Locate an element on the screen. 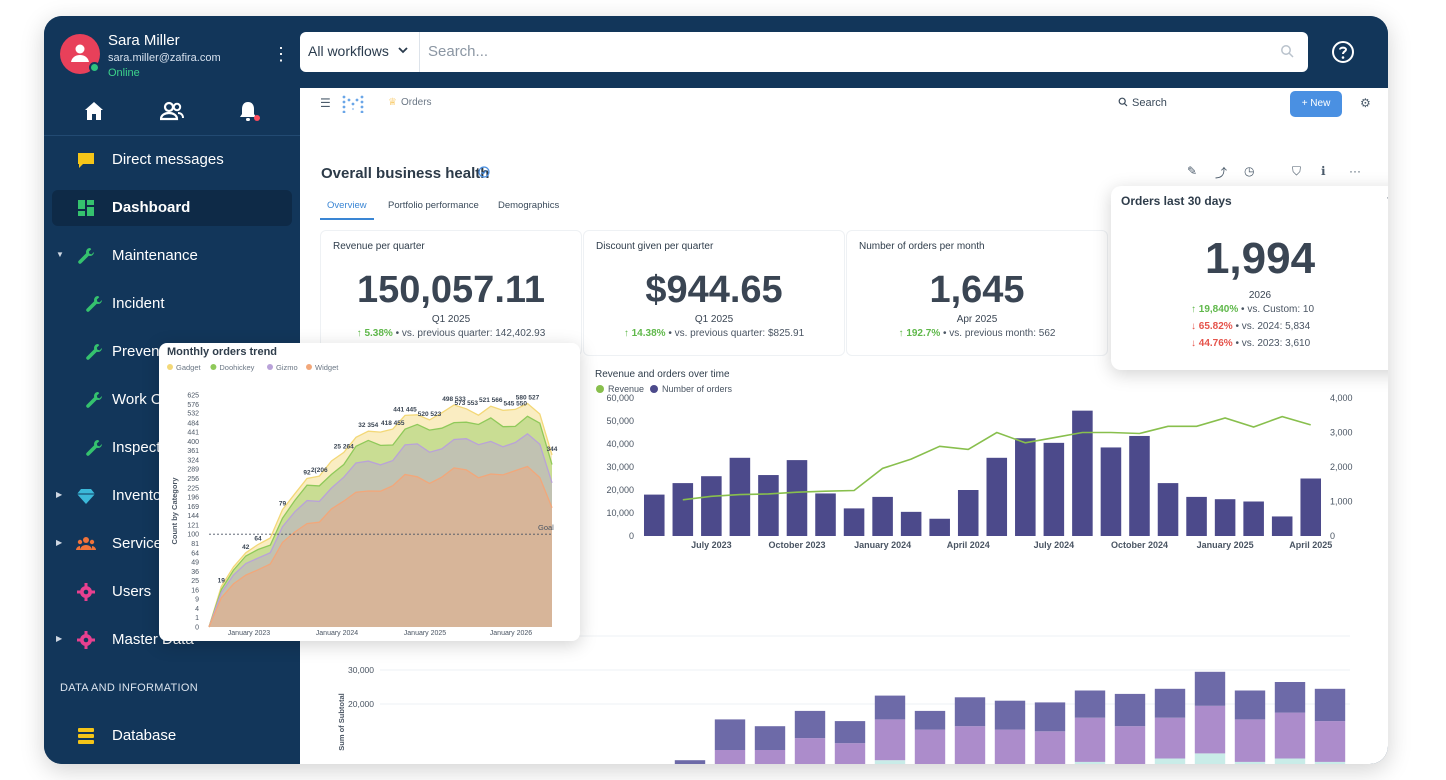  sidebar-item-label: Dashboard is located at coordinates (151, 207).